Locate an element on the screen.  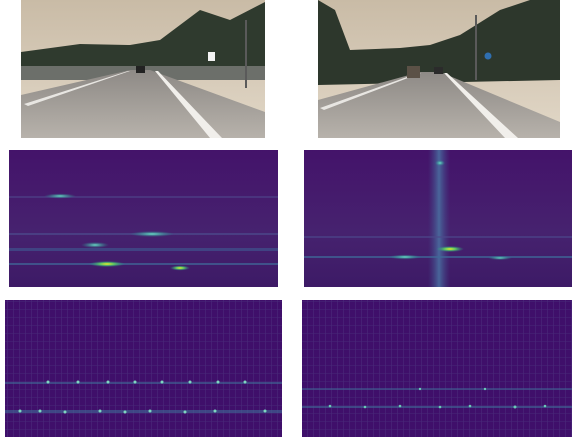
heatmap-bottom-right is located at coordinates (437, 368).